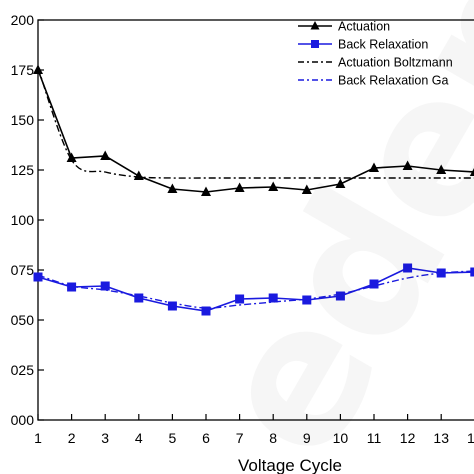  Describe the element at coordinates (307, 438) in the screenshot. I see `x-tick-label: 9` at that location.